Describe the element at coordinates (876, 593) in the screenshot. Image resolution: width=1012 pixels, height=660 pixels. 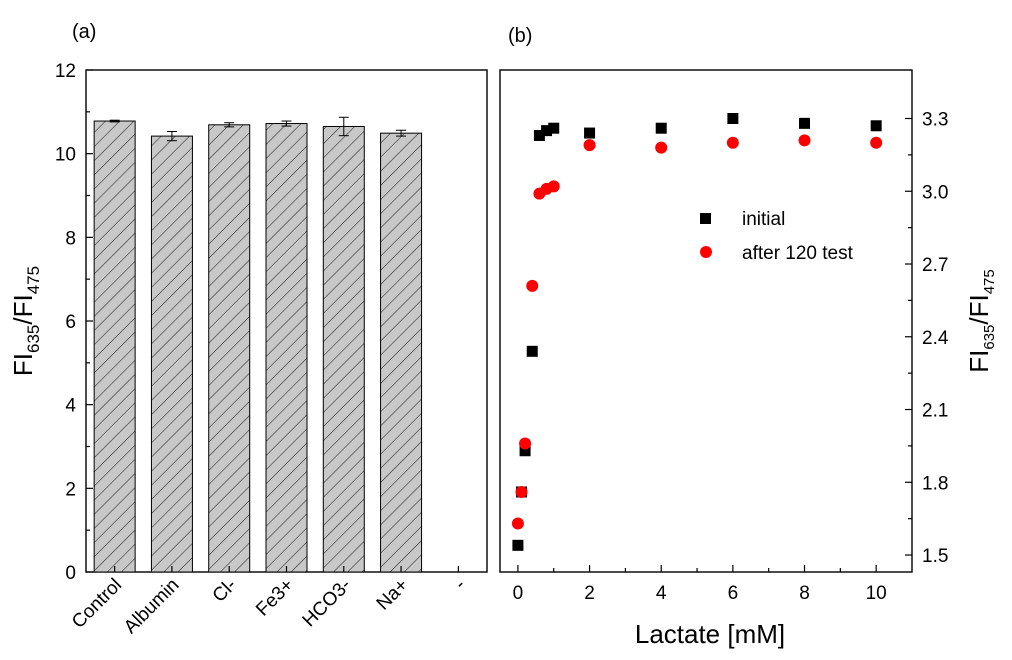
I see `b-x-tick-label-5: 10` at that location.